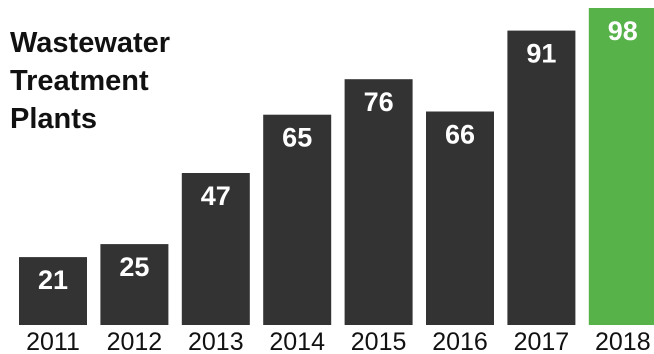  I want to click on data-label-2012: 25, so click(134, 267).